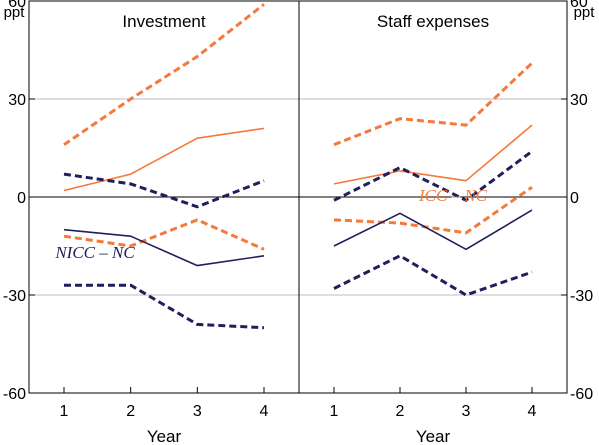 This screenshot has height=445, width=599. I want to click on panel-title: Investment, so click(163, 21).